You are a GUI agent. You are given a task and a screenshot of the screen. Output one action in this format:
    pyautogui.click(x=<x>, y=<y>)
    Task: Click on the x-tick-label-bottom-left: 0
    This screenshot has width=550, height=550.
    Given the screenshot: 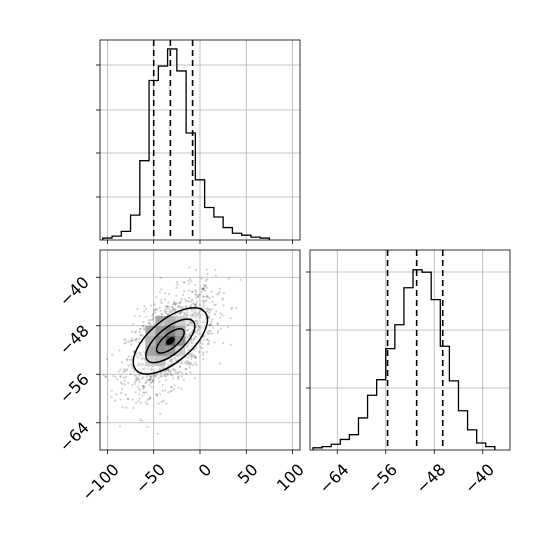 What is the action you would take?
    pyautogui.click(x=205, y=470)
    